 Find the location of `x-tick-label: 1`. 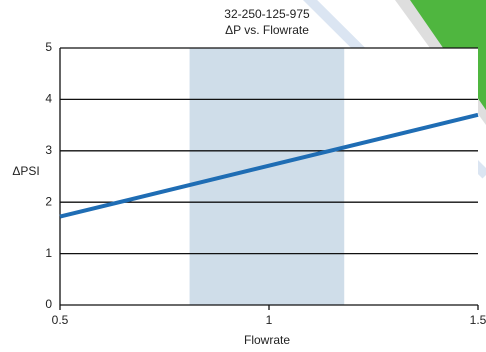

x-tick-label: 1 is located at coordinates (269, 320).